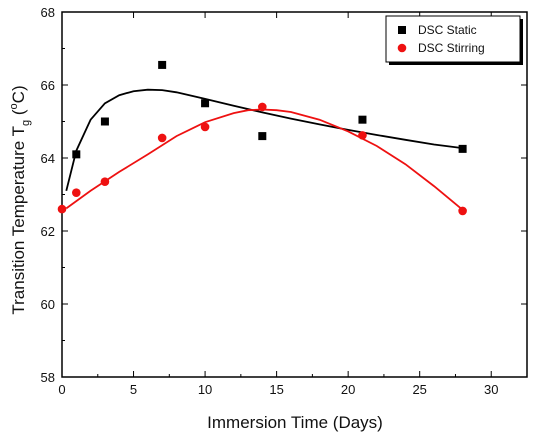 The width and height of the screenshot is (550, 439). What do you see at coordinates (20, 199) in the screenshot?
I see `y-axis-title: Transition Temperature Tg (oC)` at bounding box center [20, 199].